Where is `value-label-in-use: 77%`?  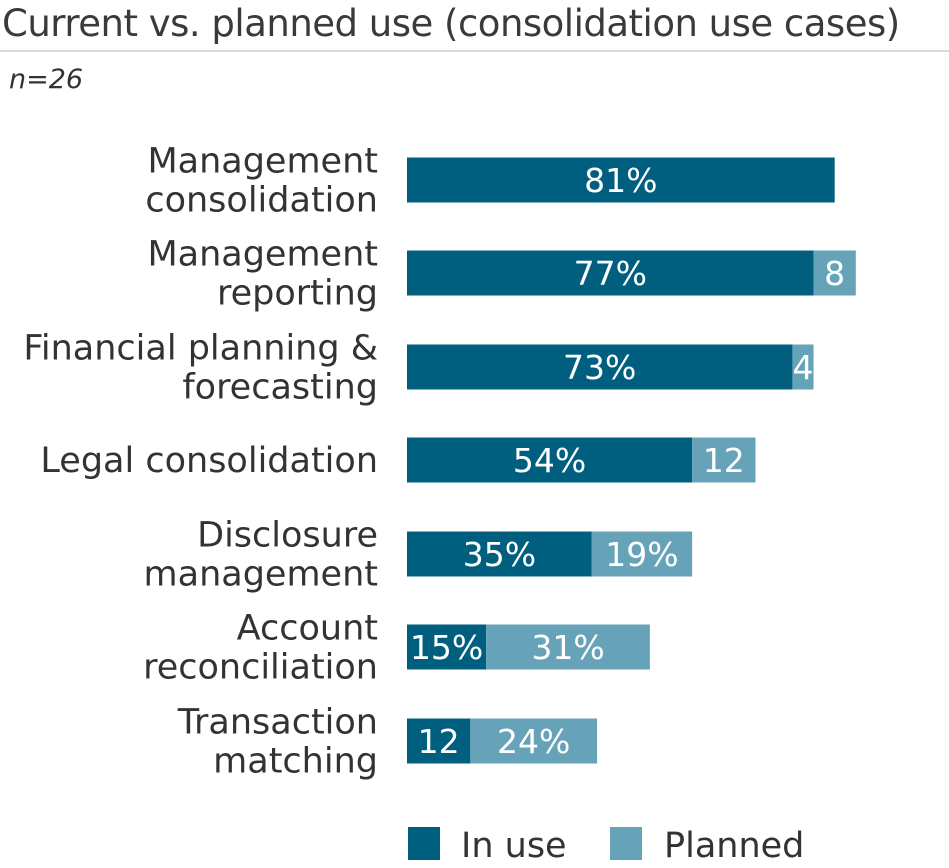 value-label-in-use: 77% is located at coordinates (610, 273).